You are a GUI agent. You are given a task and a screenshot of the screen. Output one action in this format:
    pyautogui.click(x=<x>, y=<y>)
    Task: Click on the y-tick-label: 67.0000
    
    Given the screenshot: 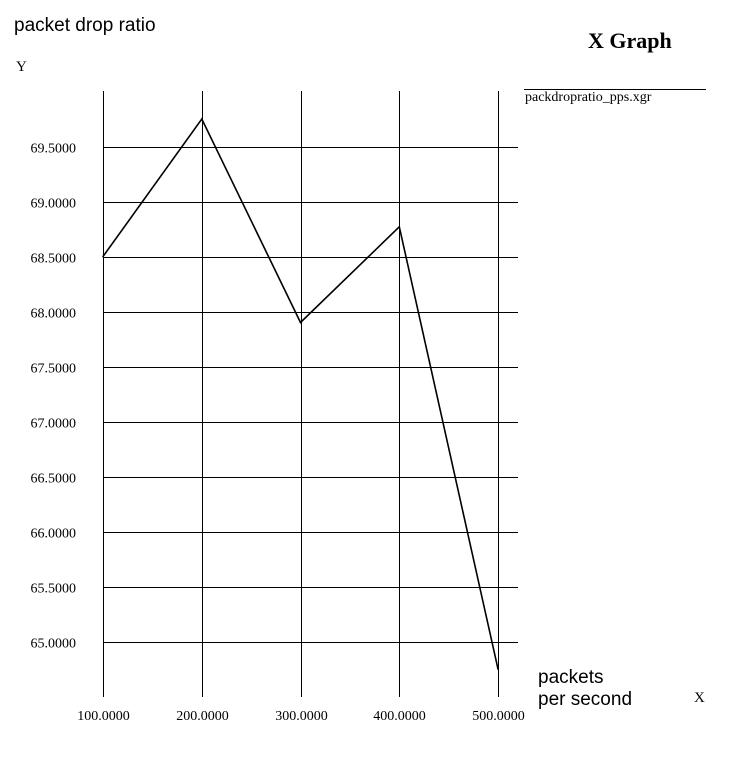 What is the action you would take?
    pyautogui.click(x=54, y=424)
    